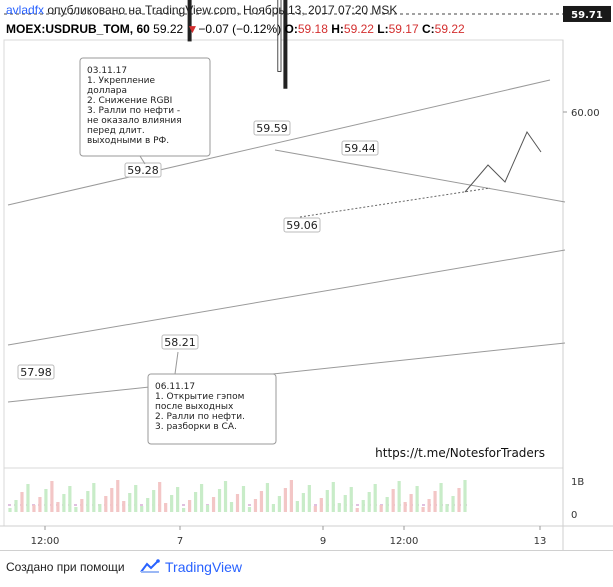 This screenshot has height=587, width=613. What do you see at coordinates (240, 29) in the screenshot?
I see `price-change: −0.07 (−0.12%)` at bounding box center [240, 29].